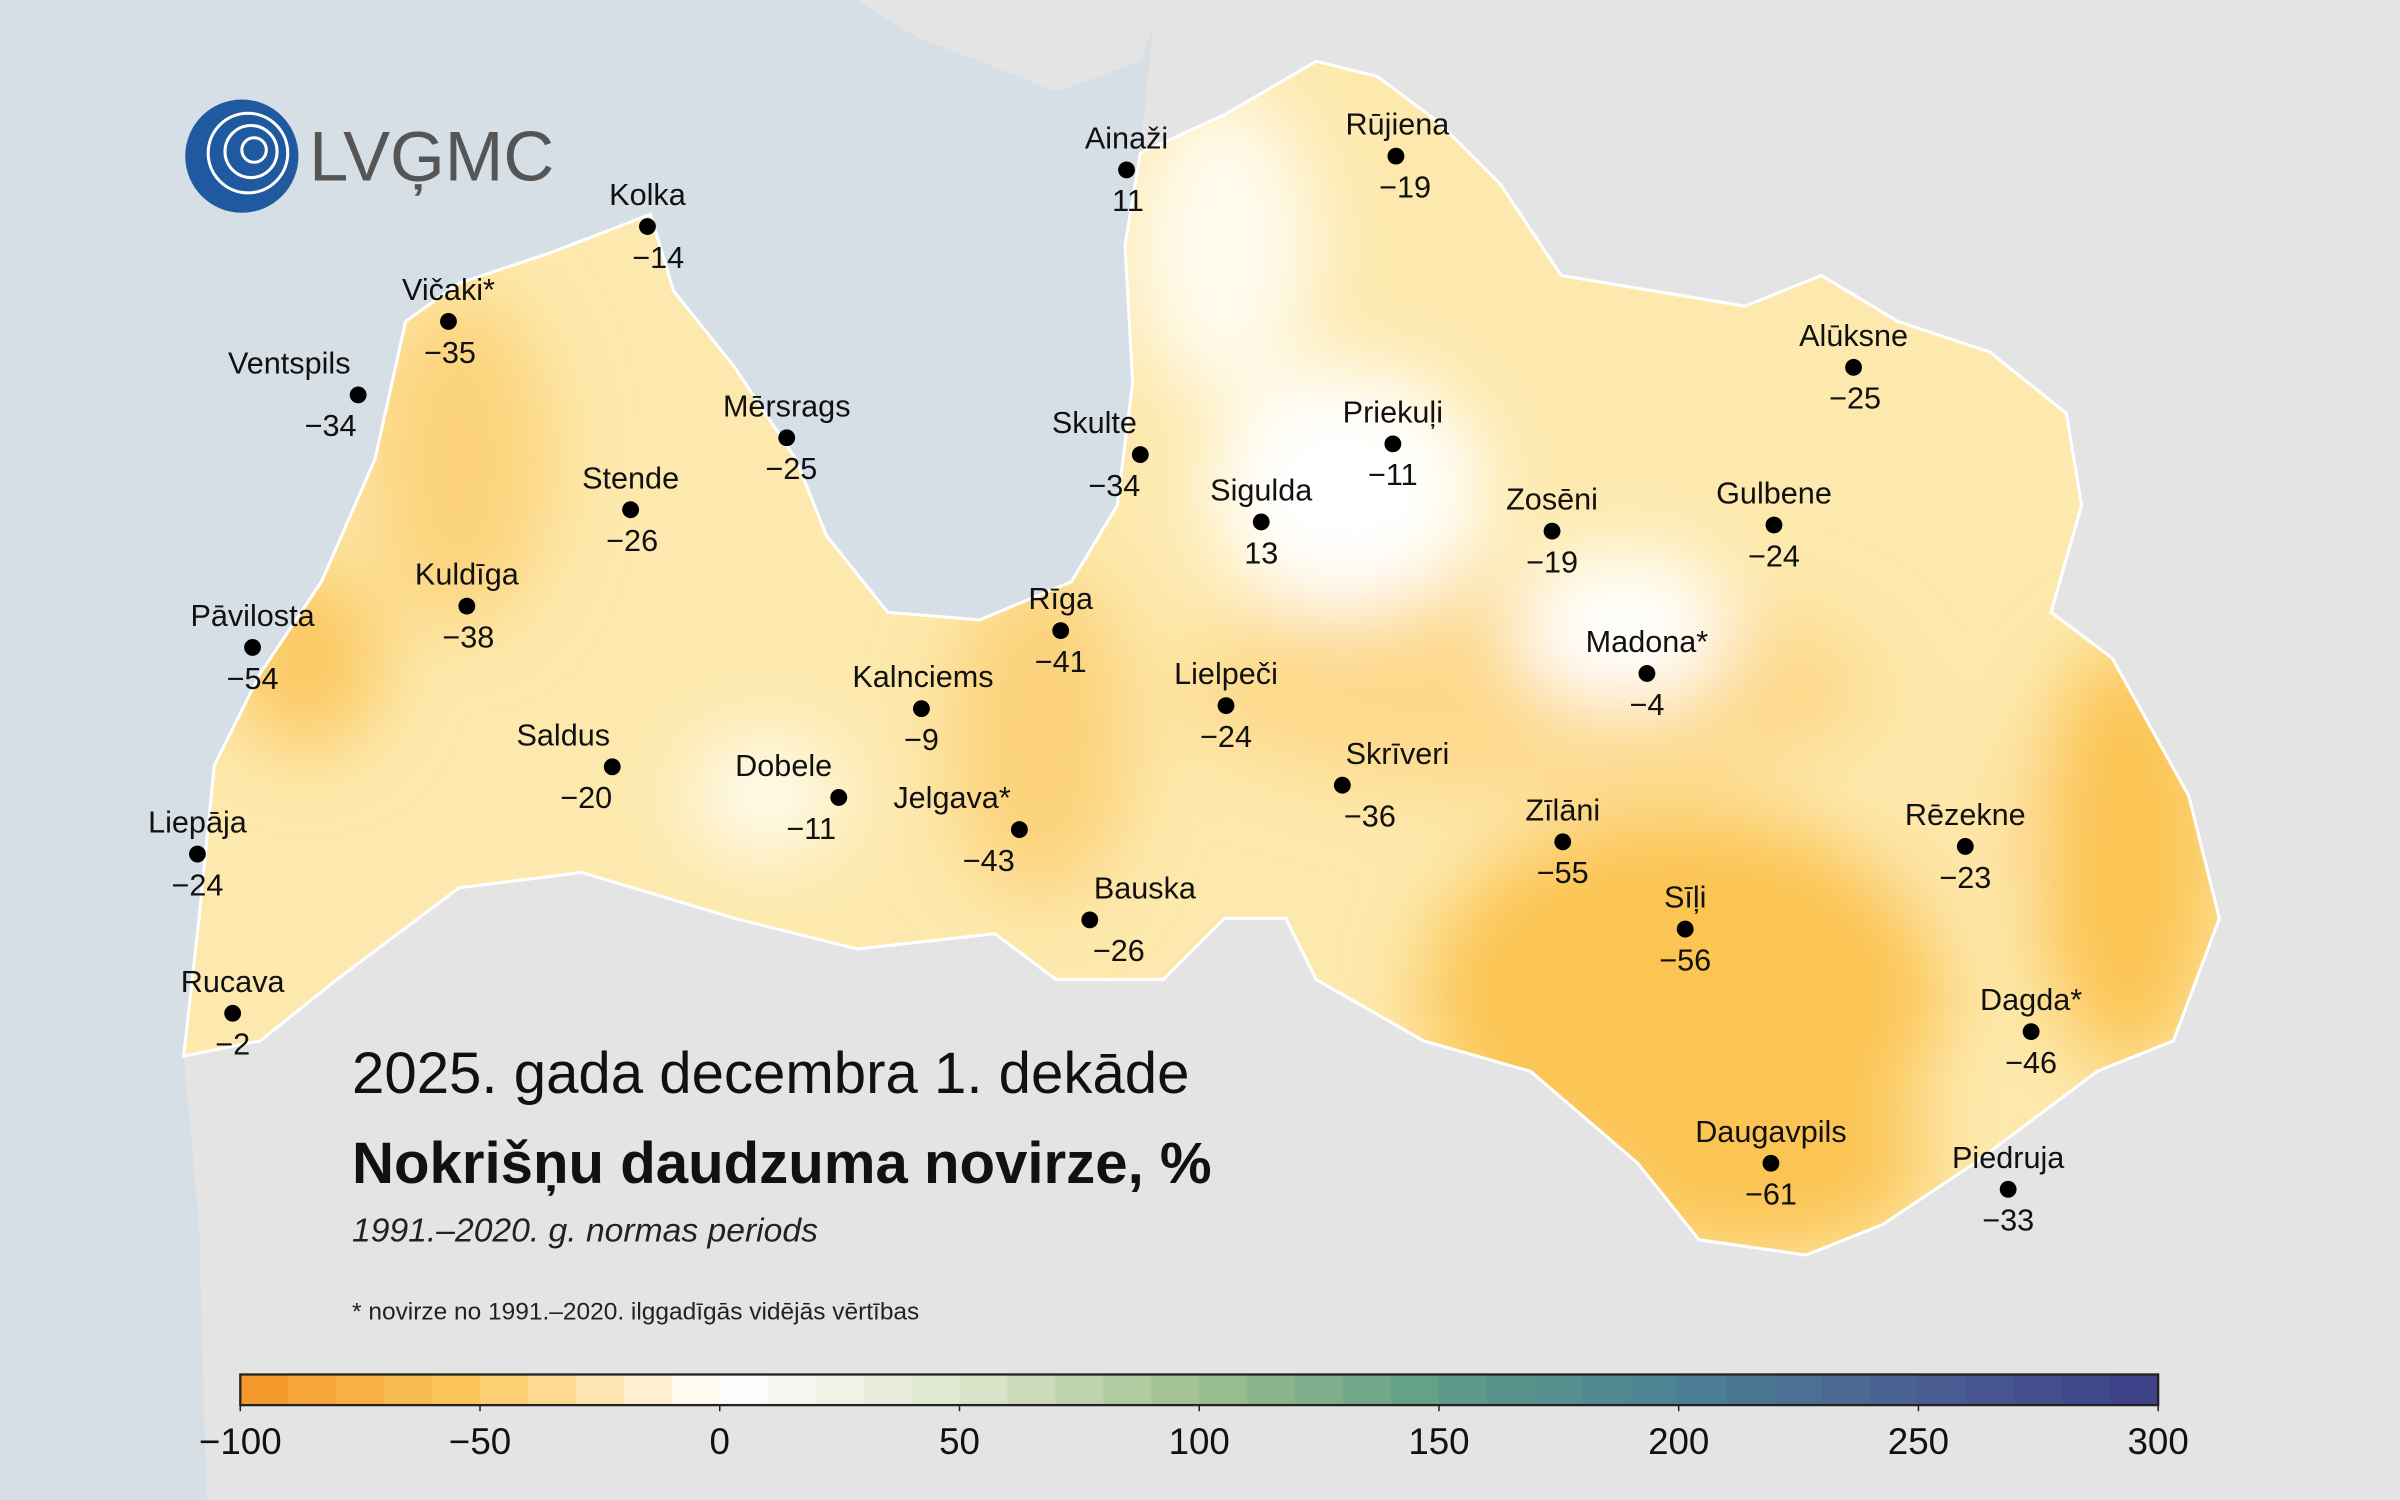  What do you see at coordinates (1685, 960) in the screenshot?
I see `station-value: −56` at bounding box center [1685, 960].